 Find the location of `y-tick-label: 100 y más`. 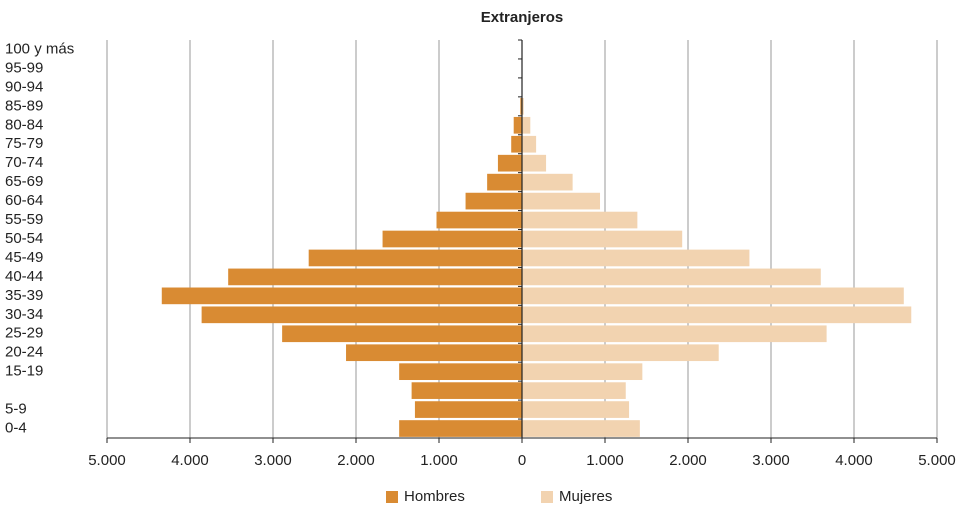

y-tick-label: 100 y más is located at coordinates (39, 48).